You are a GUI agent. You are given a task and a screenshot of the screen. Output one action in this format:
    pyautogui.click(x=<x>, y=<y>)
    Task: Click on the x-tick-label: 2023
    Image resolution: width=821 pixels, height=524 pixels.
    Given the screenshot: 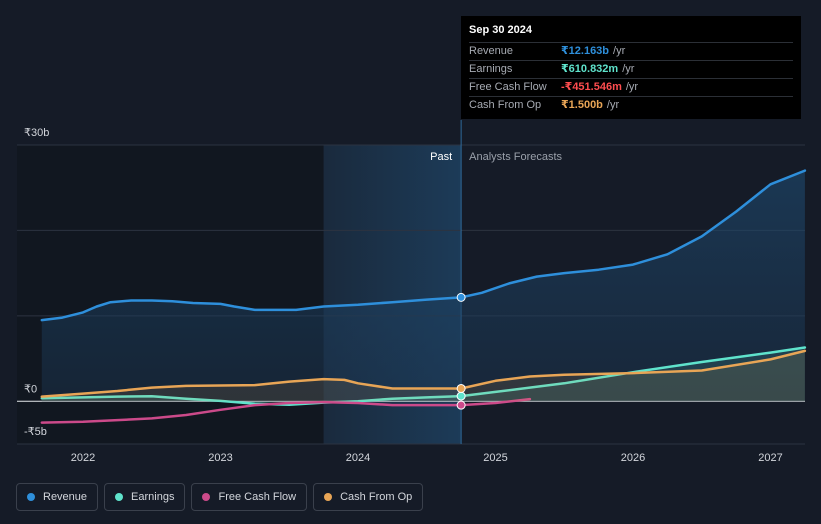 What is the action you would take?
    pyautogui.click(x=220, y=458)
    